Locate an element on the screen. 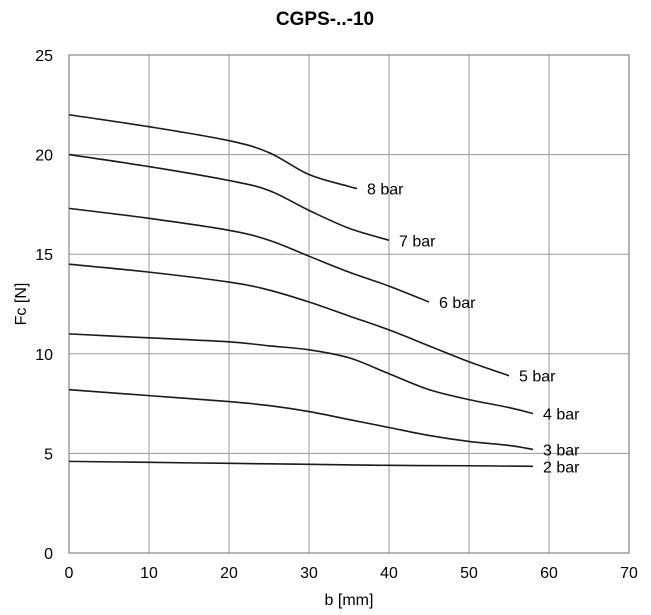 The image size is (651, 615). y-tick-label: 5 is located at coordinates (48, 454).